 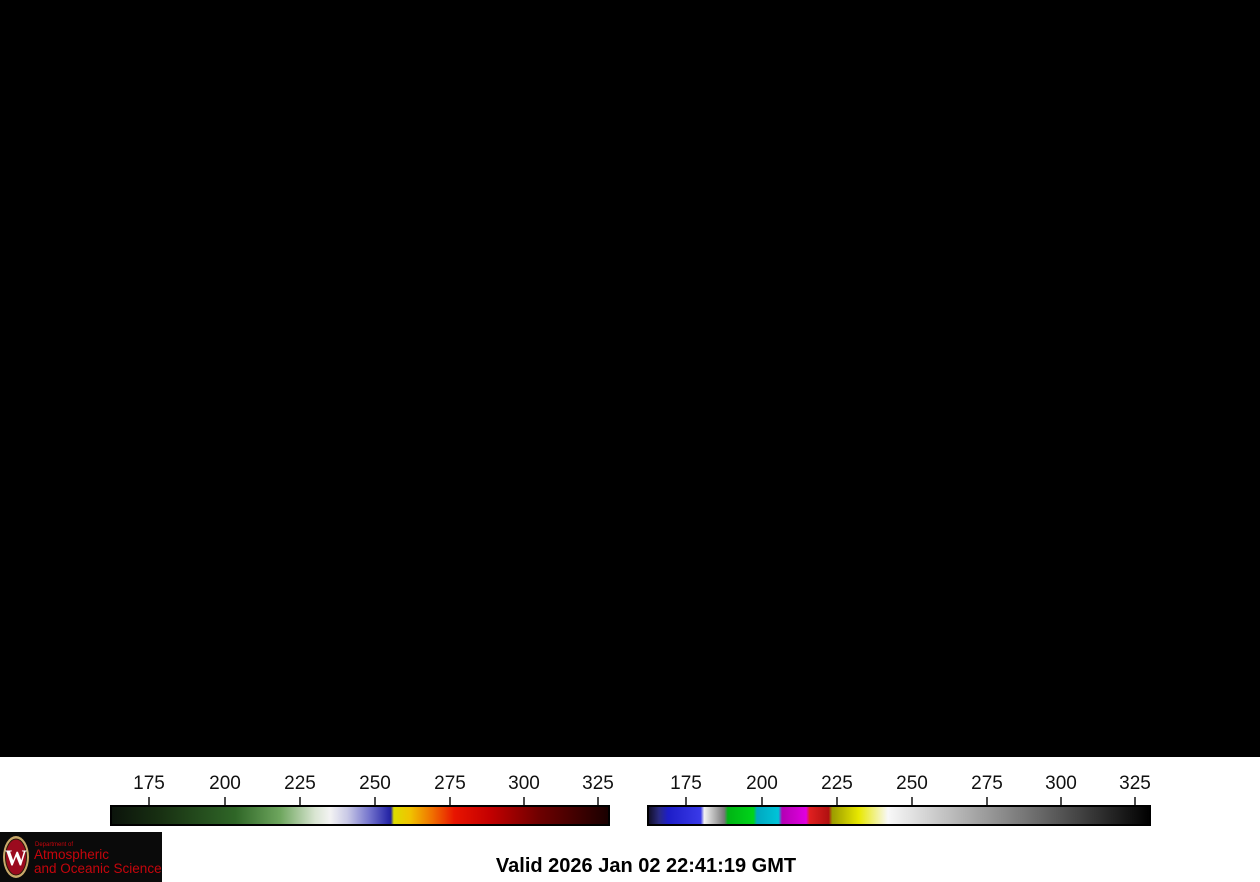 What do you see at coordinates (54, 845) in the screenshot?
I see `svg-text: Department of` at bounding box center [54, 845].